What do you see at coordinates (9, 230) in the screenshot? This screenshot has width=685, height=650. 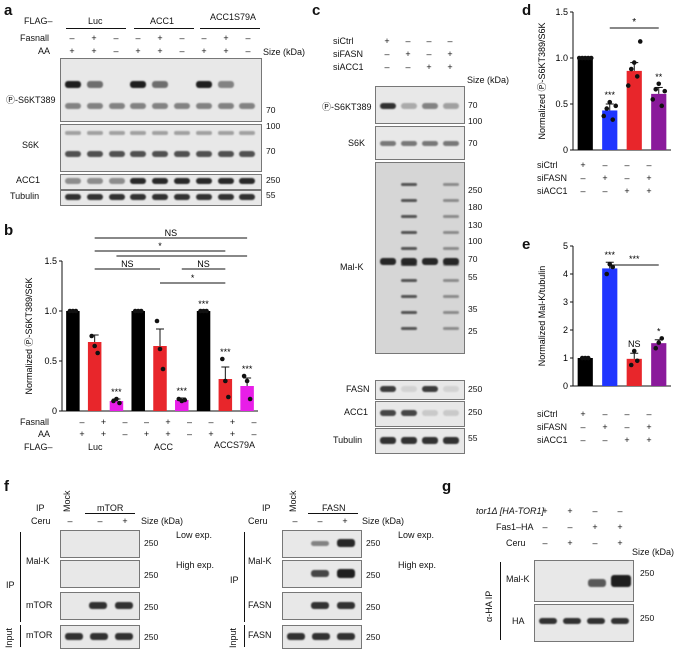 I see `panel-label-b: b` at bounding box center [9, 230].